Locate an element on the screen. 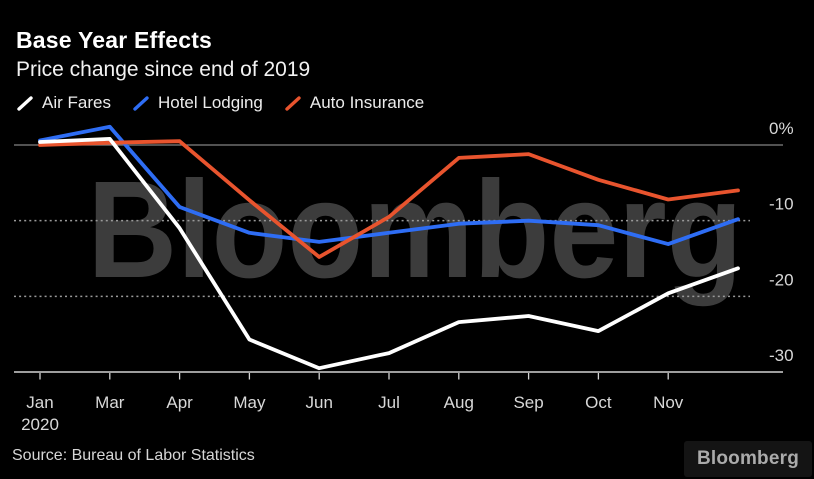 This screenshot has width=814, height=479. source-credit: Source: Bureau of Labor Statistics is located at coordinates (133, 455).